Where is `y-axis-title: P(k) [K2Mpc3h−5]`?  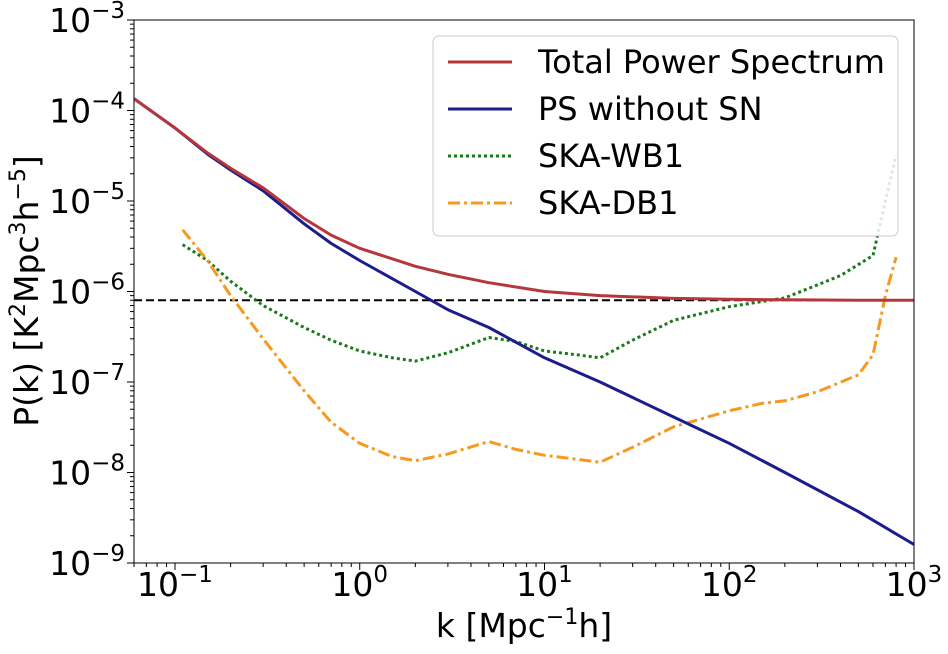 y-axis-title: P(k) [K2Mpc3h−5] is located at coordinates (26, 291).